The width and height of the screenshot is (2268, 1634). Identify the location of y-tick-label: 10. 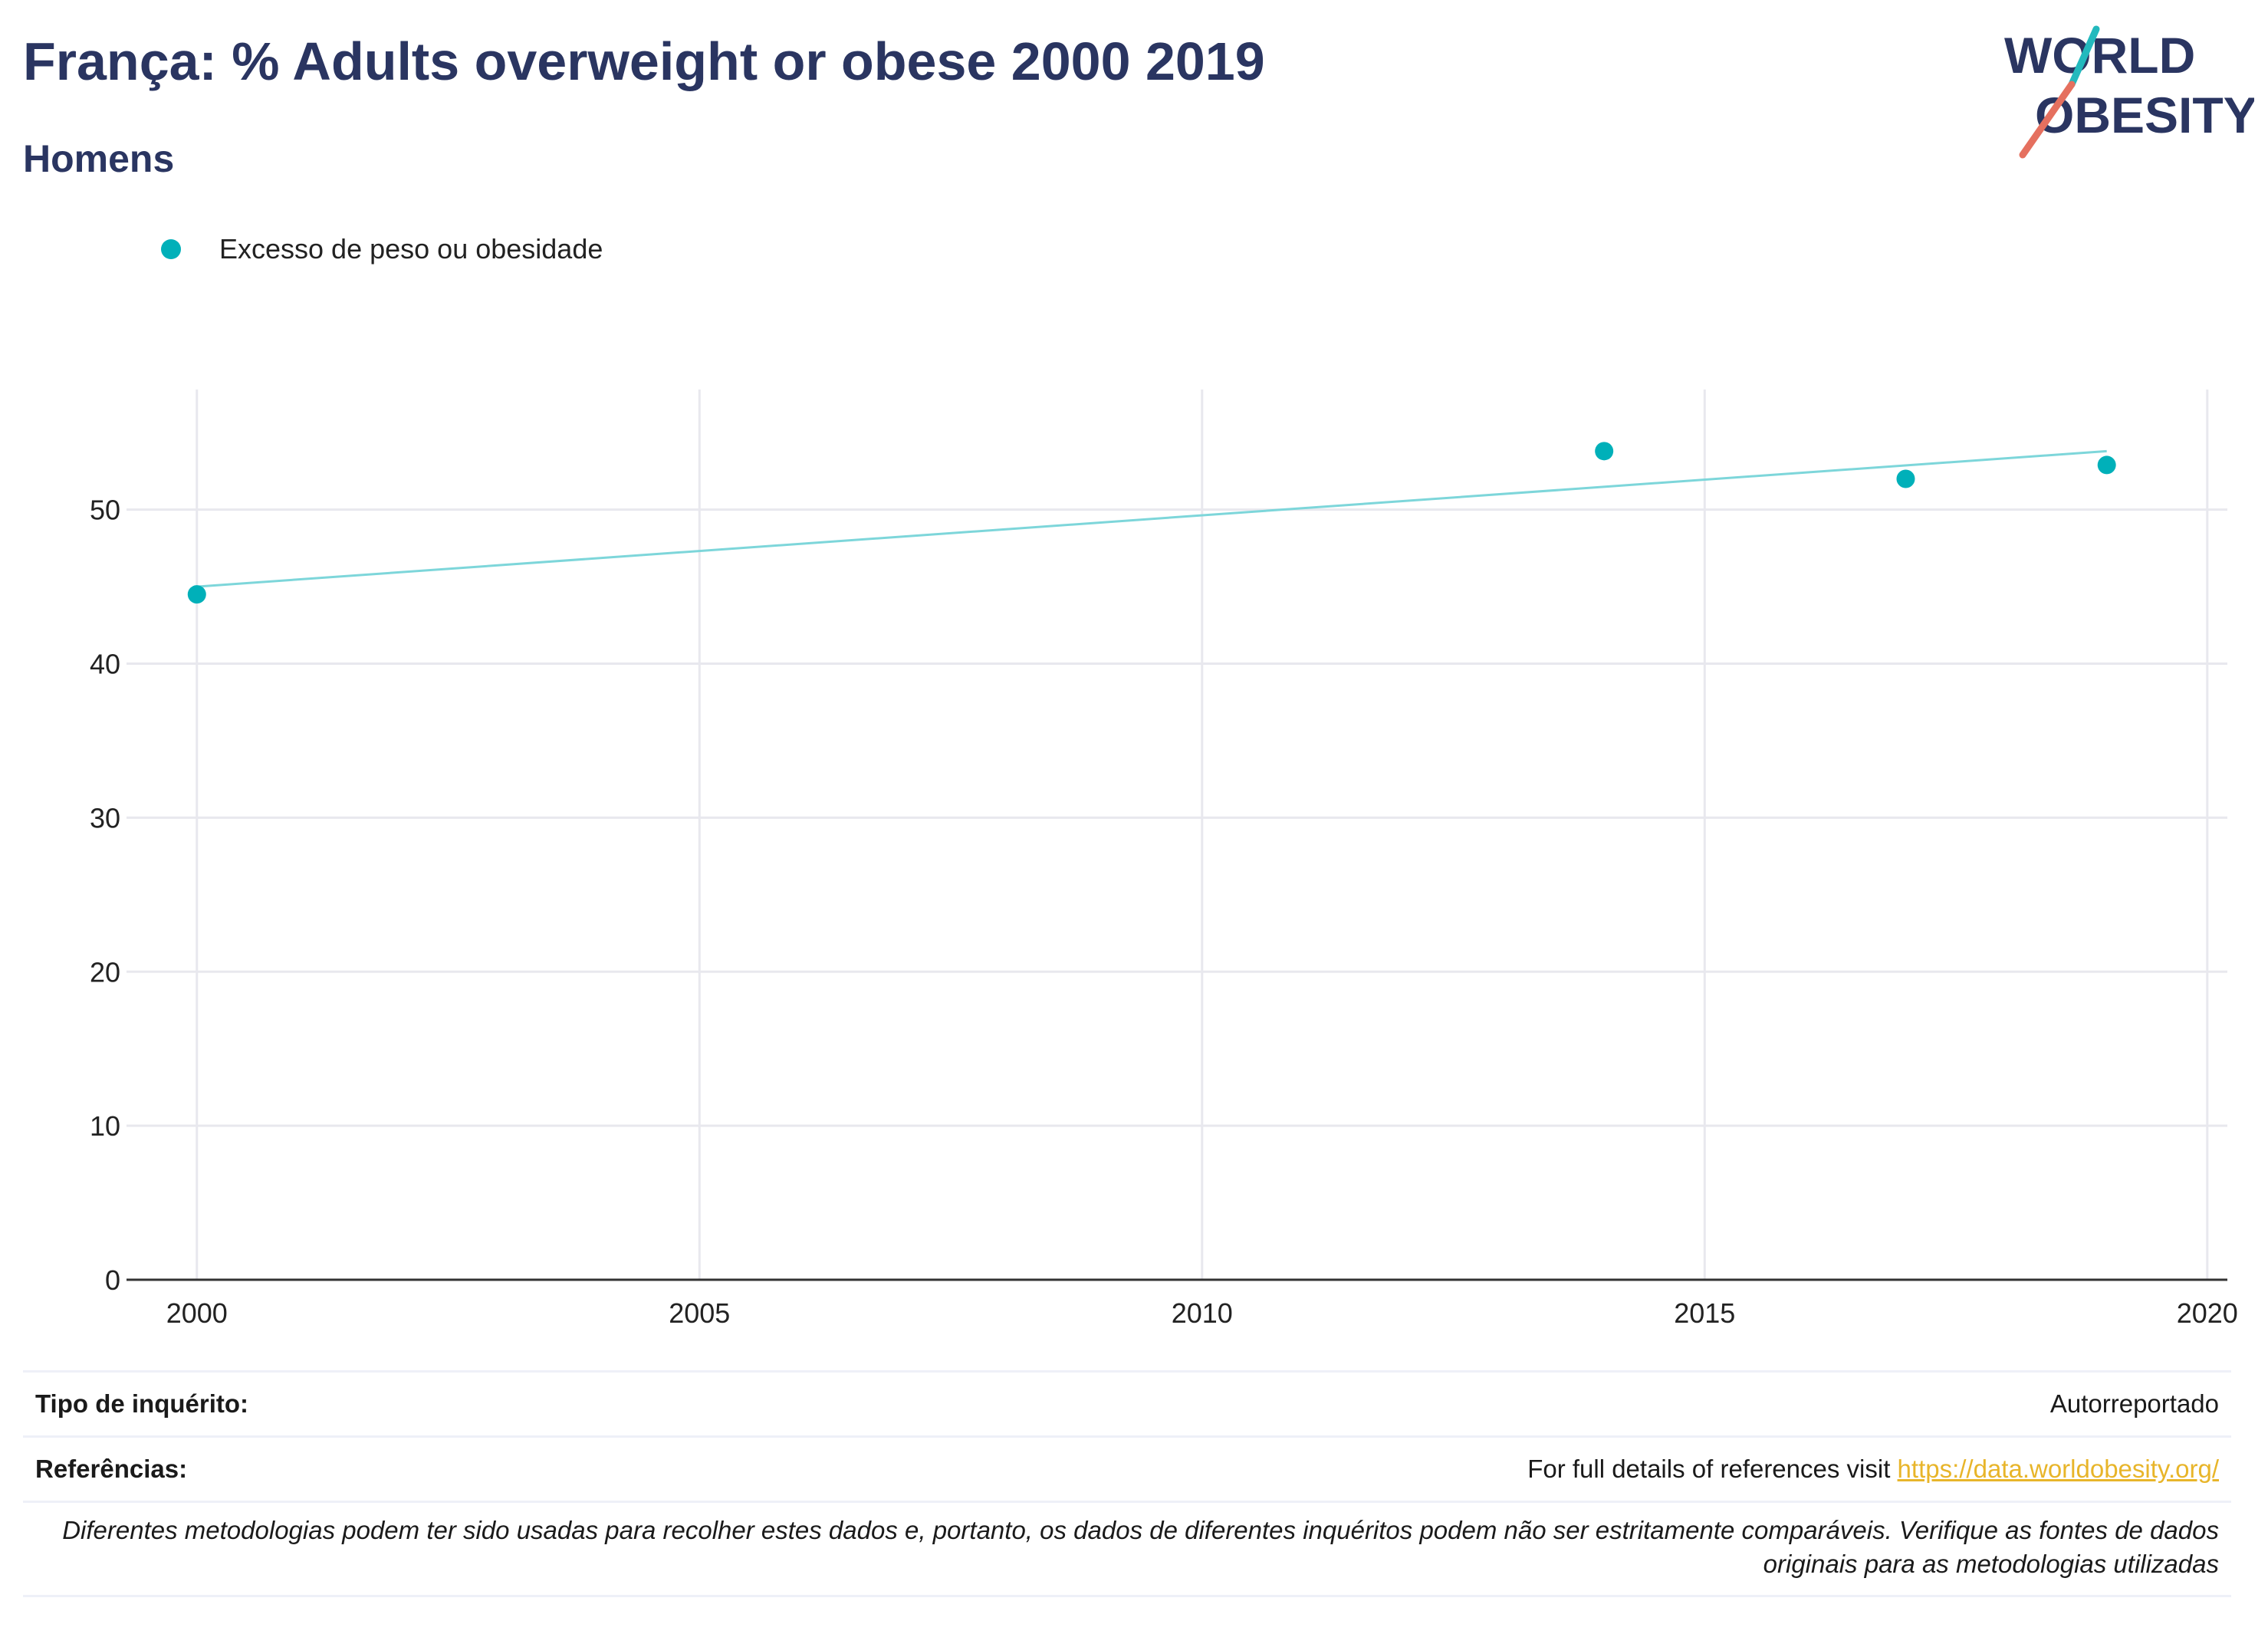
(105, 1126).